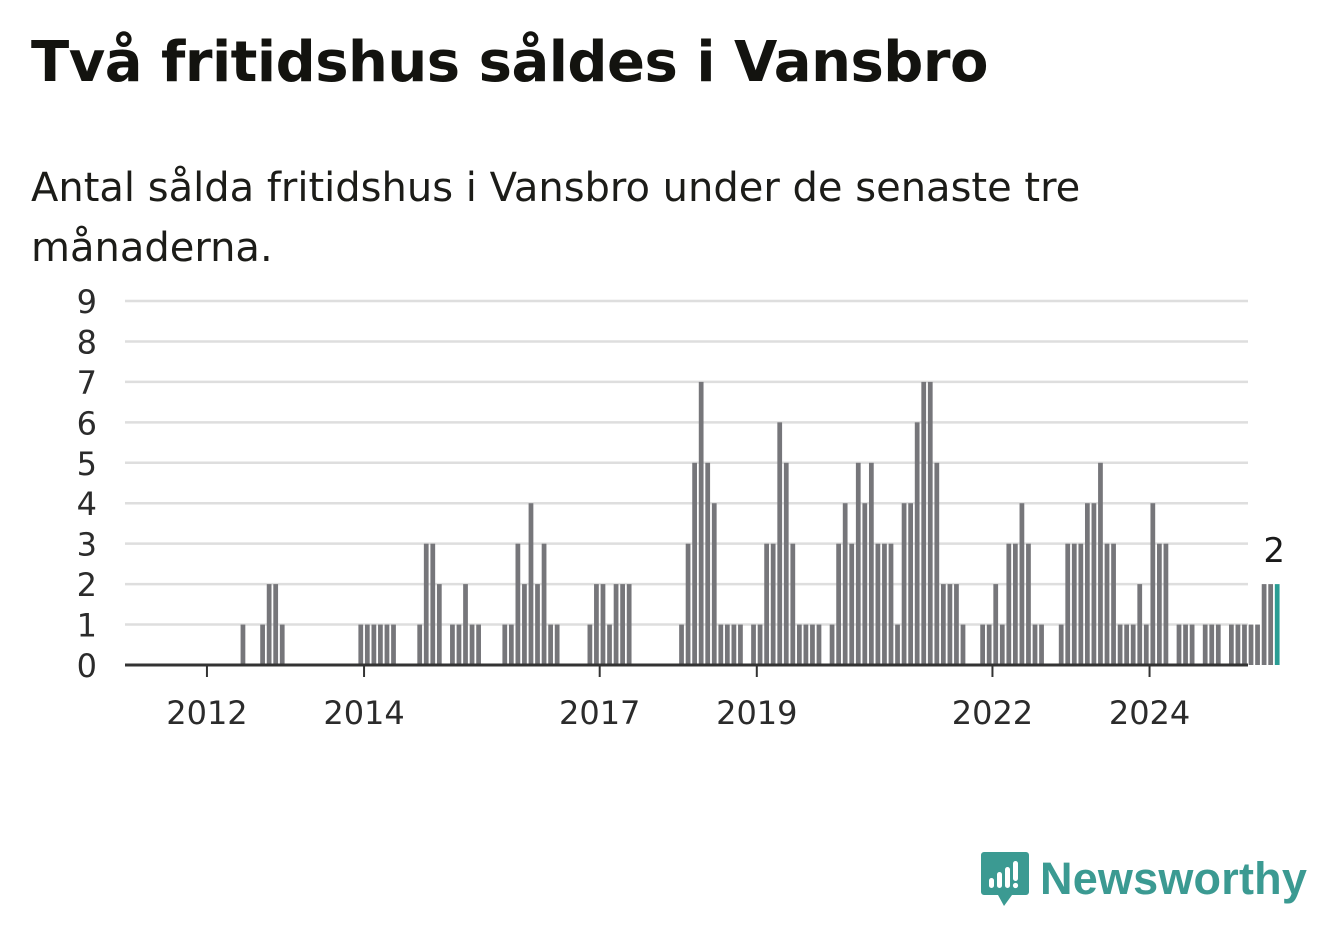  What do you see at coordinates (509, 62) in the screenshot?
I see `chart-title: Två fritidshus såldes i Vansbro` at bounding box center [509, 62].